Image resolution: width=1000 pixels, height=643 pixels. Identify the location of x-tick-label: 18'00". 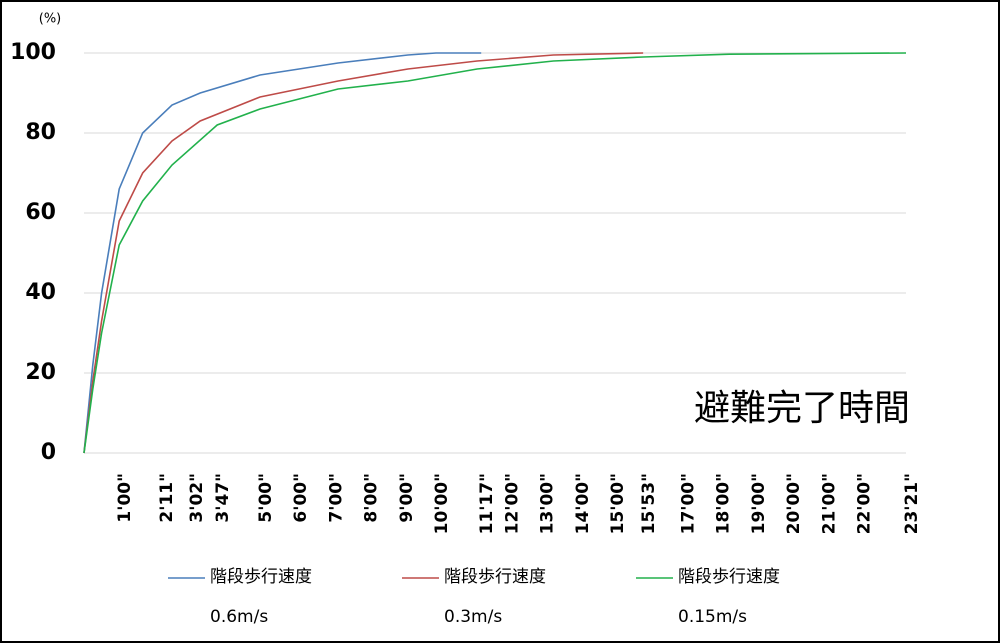
(724, 503).